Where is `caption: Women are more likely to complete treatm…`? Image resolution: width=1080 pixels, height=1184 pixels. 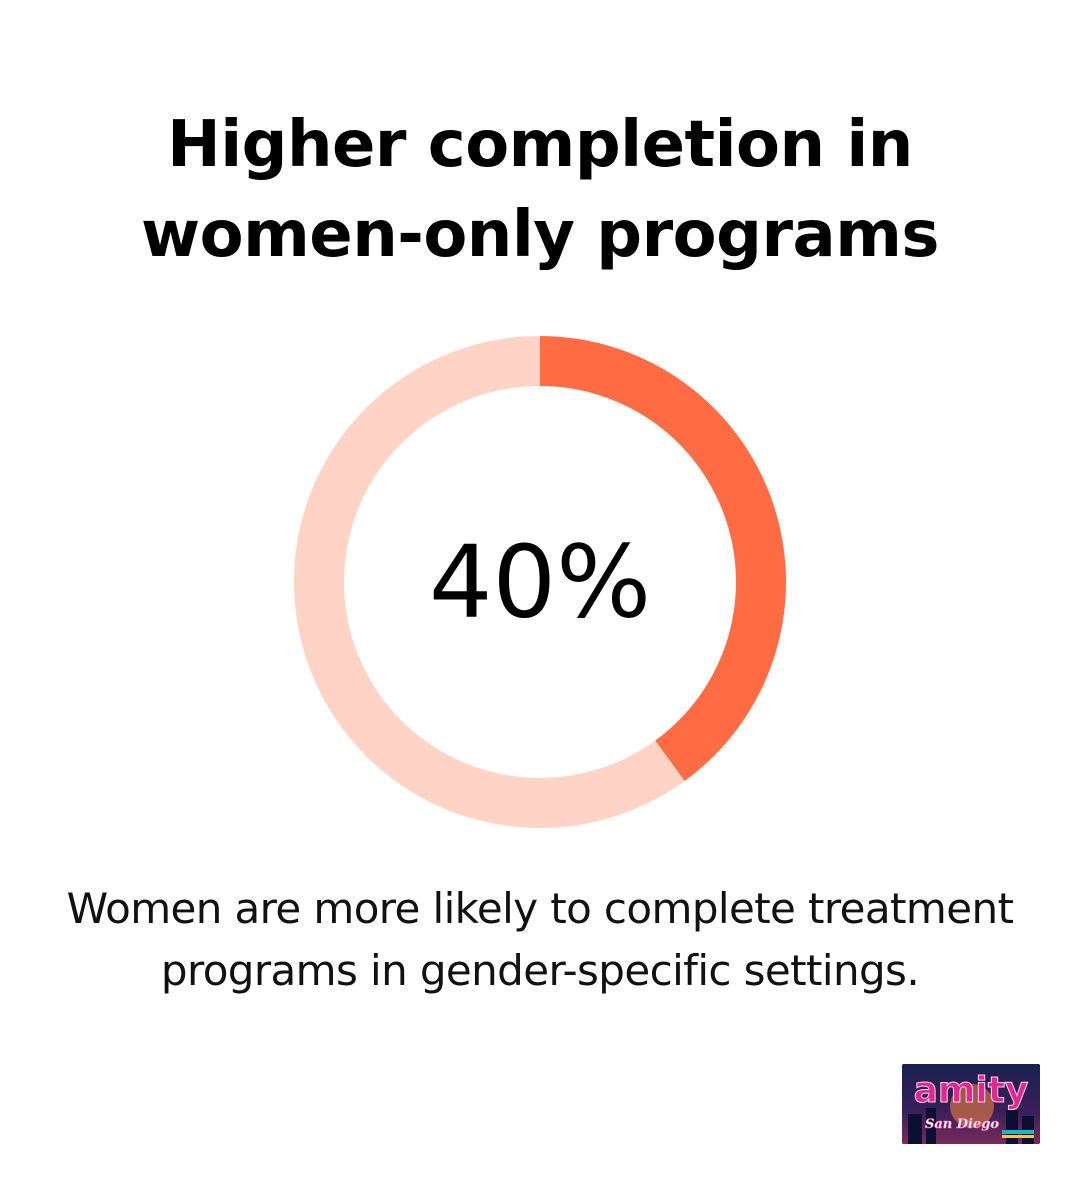 caption: Women are more likely to complete treatm… is located at coordinates (540, 940).